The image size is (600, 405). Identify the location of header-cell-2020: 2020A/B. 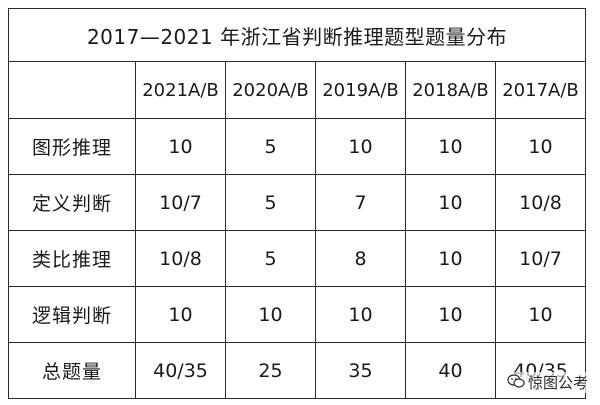
(270, 90).